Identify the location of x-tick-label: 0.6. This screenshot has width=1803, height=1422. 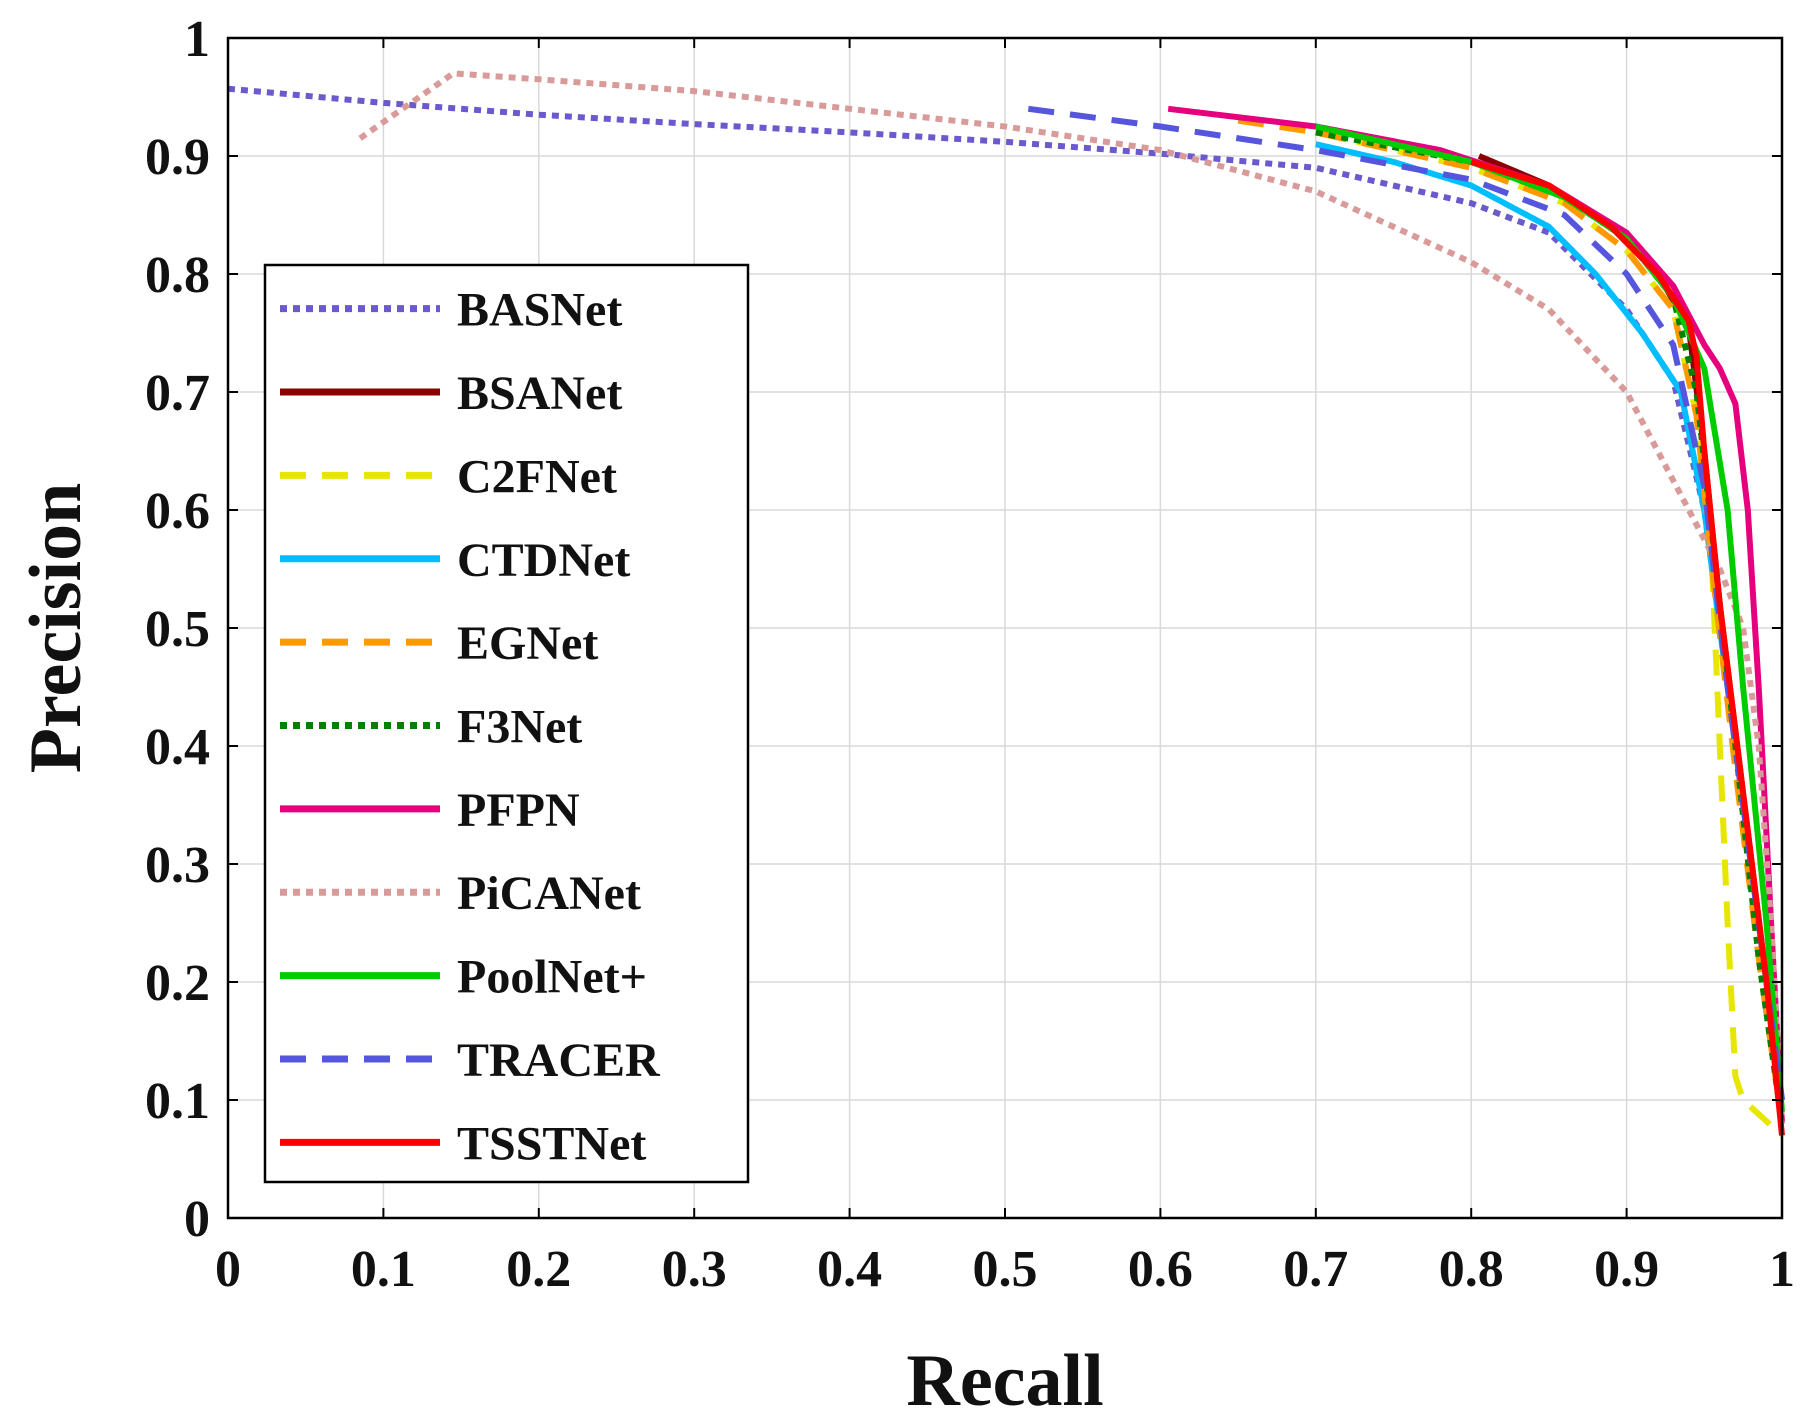
(1160, 1269).